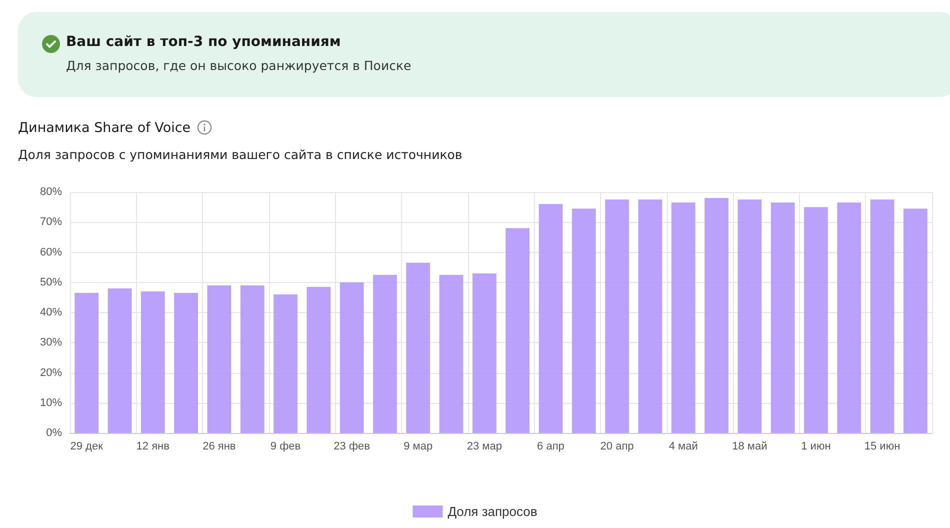 This screenshot has height=528, width=950. What do you see at coordinates (51, 252) in the screenshot?
I see `y-tick-label: 60%` at bounding box center [51, 252].